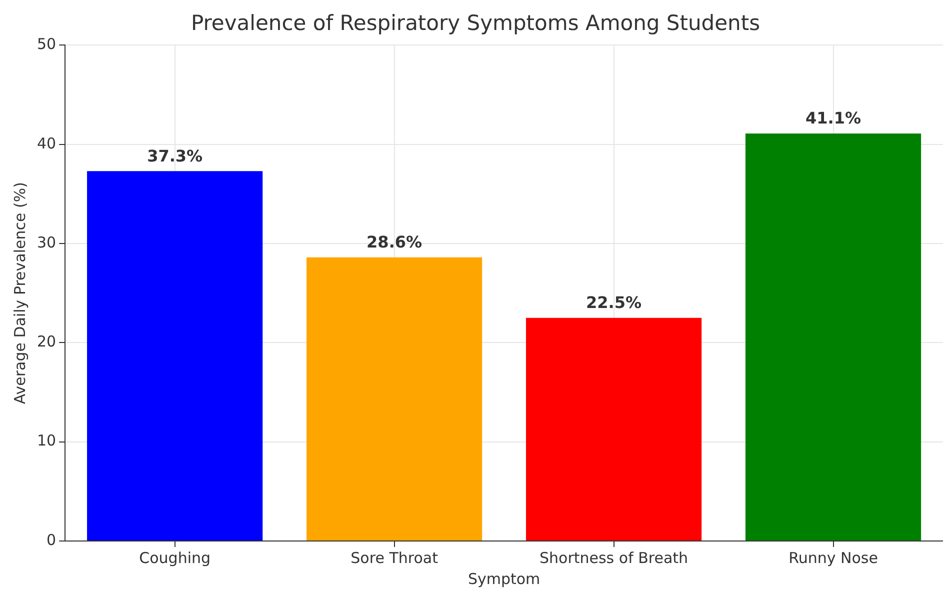 The width and height of the screenshot is (949, 598). What do you see at coordinates (394, 242) in the screenshot?
I see `data-label: 28.6%` at bounding box center [394, 242].